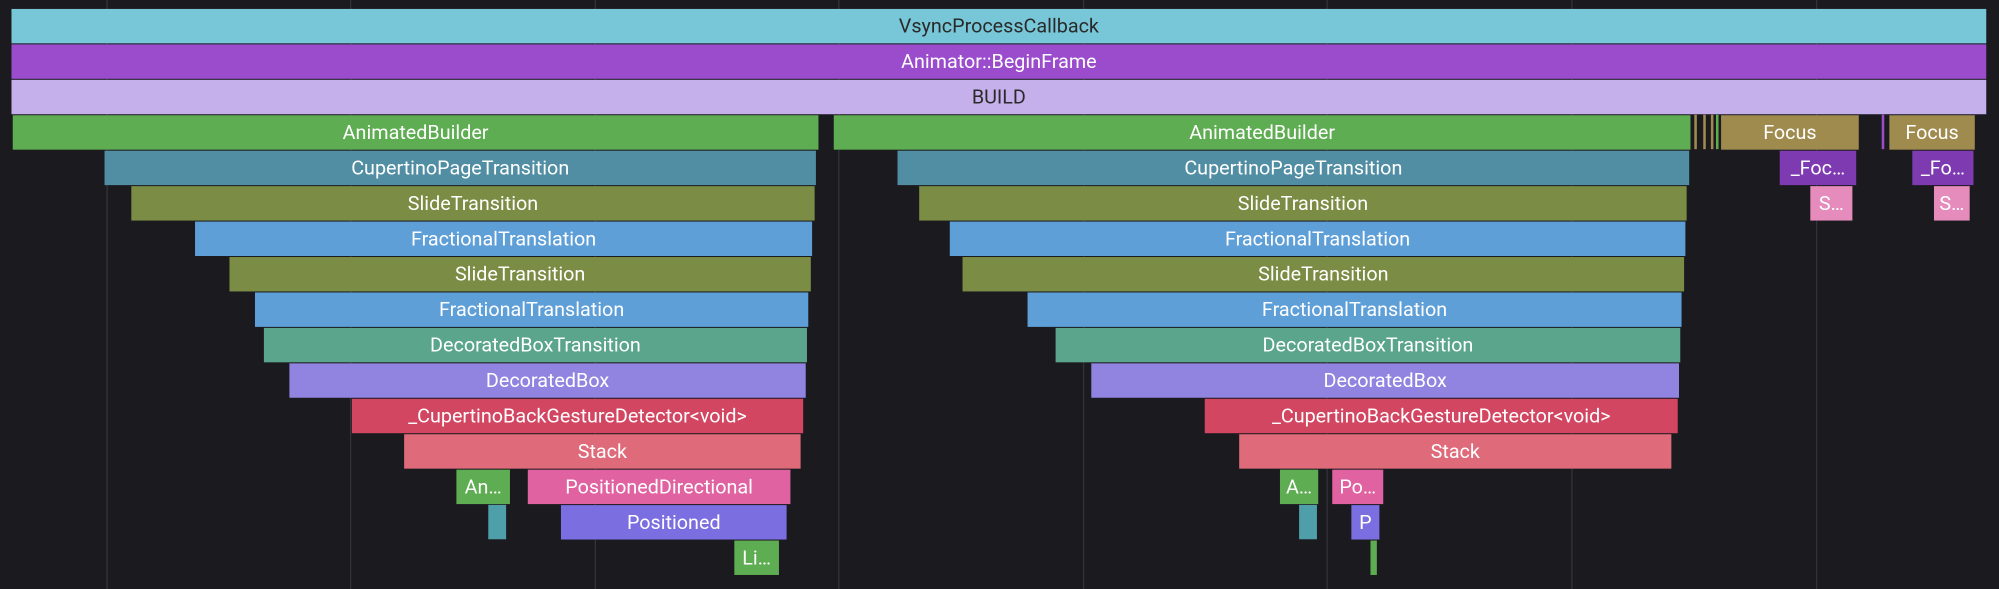  I want to click on frame: Positioned, so click(673, 522).